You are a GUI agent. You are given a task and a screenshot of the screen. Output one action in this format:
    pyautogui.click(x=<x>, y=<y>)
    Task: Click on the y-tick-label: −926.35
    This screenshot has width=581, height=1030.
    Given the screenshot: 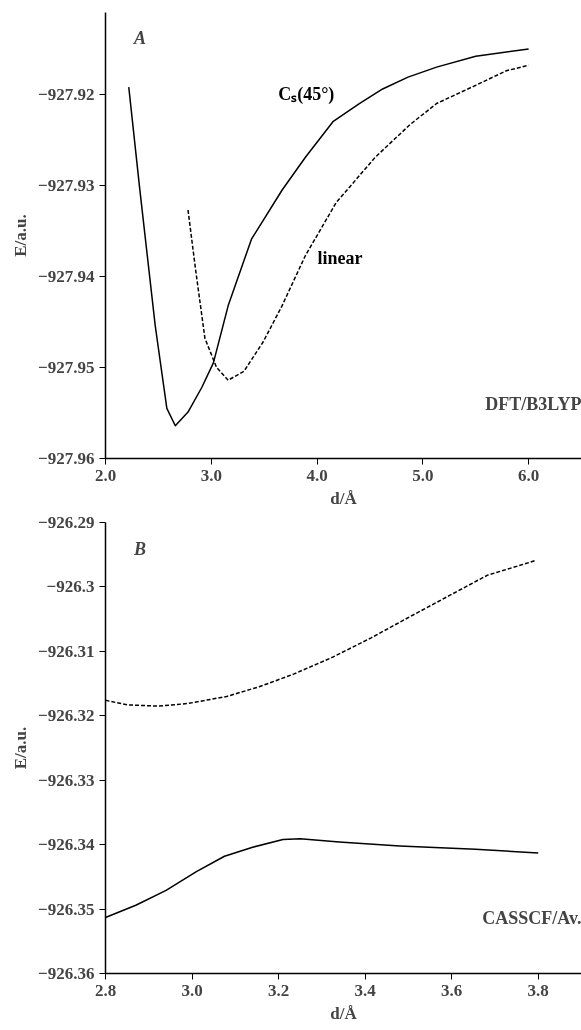 What is the action you would take?
    pyautogui.click(x=66, y=909)
    